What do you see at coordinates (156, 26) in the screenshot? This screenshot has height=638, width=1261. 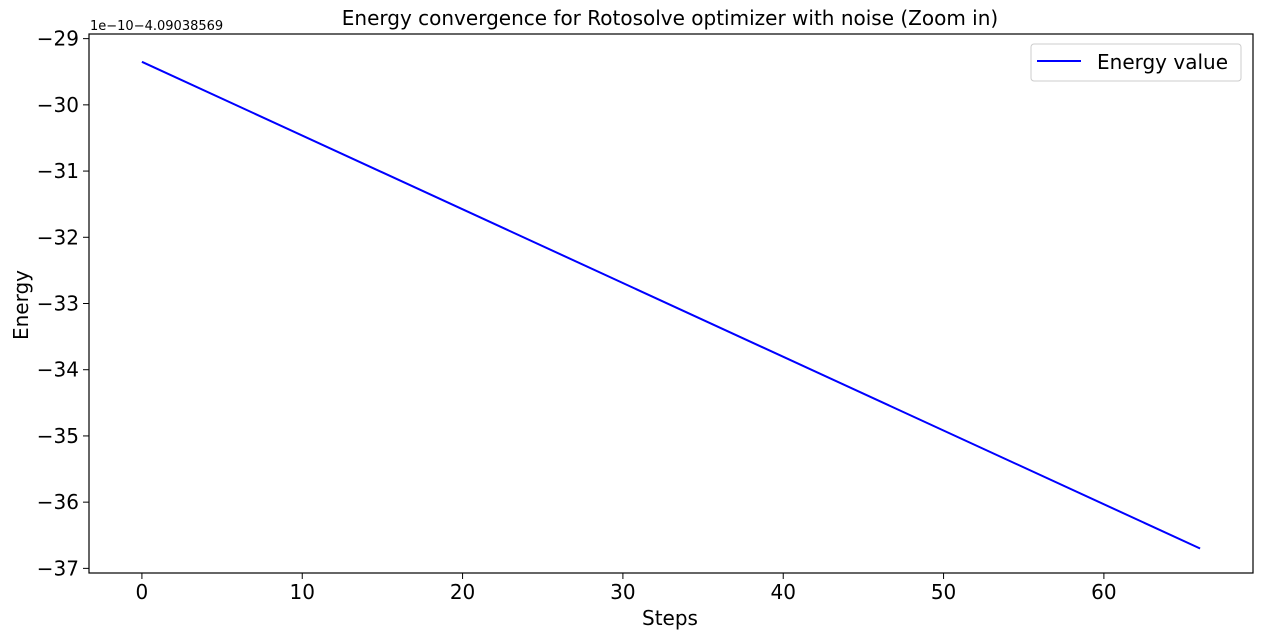 I see `y-offset-label: 1e−10−4.09038569` at bounding box center [156, 26].